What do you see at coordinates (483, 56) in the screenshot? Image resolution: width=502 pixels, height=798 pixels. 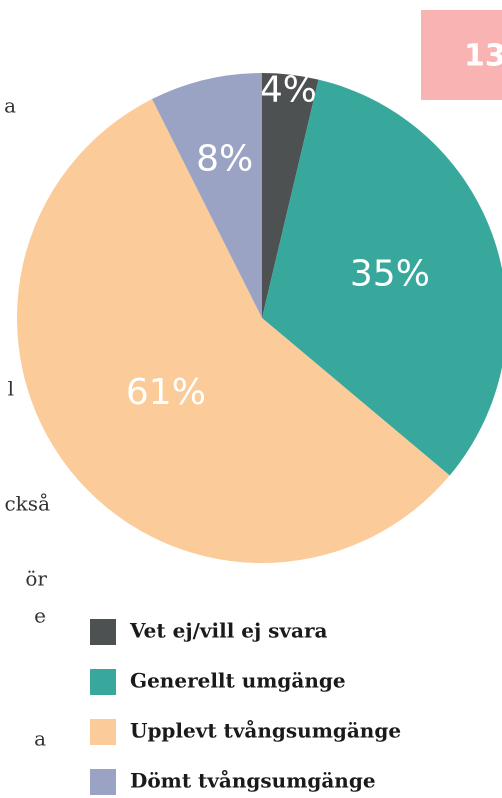 I see `page-number: 13` at bounding box center [483, 56].